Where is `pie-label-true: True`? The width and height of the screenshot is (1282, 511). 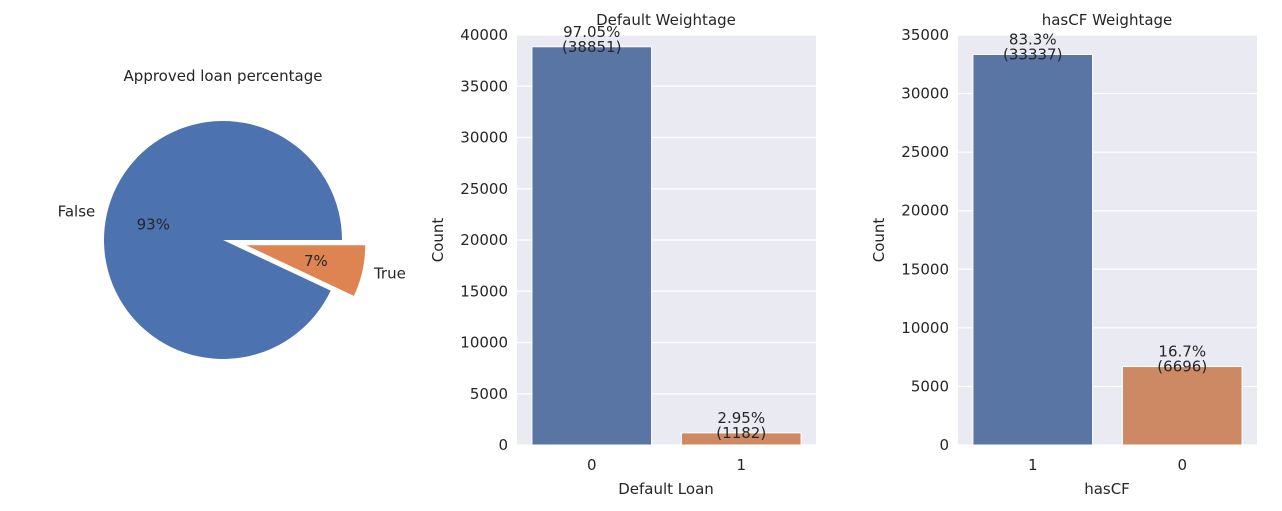
pie-label-true: True is located at coordinates (389, 274).